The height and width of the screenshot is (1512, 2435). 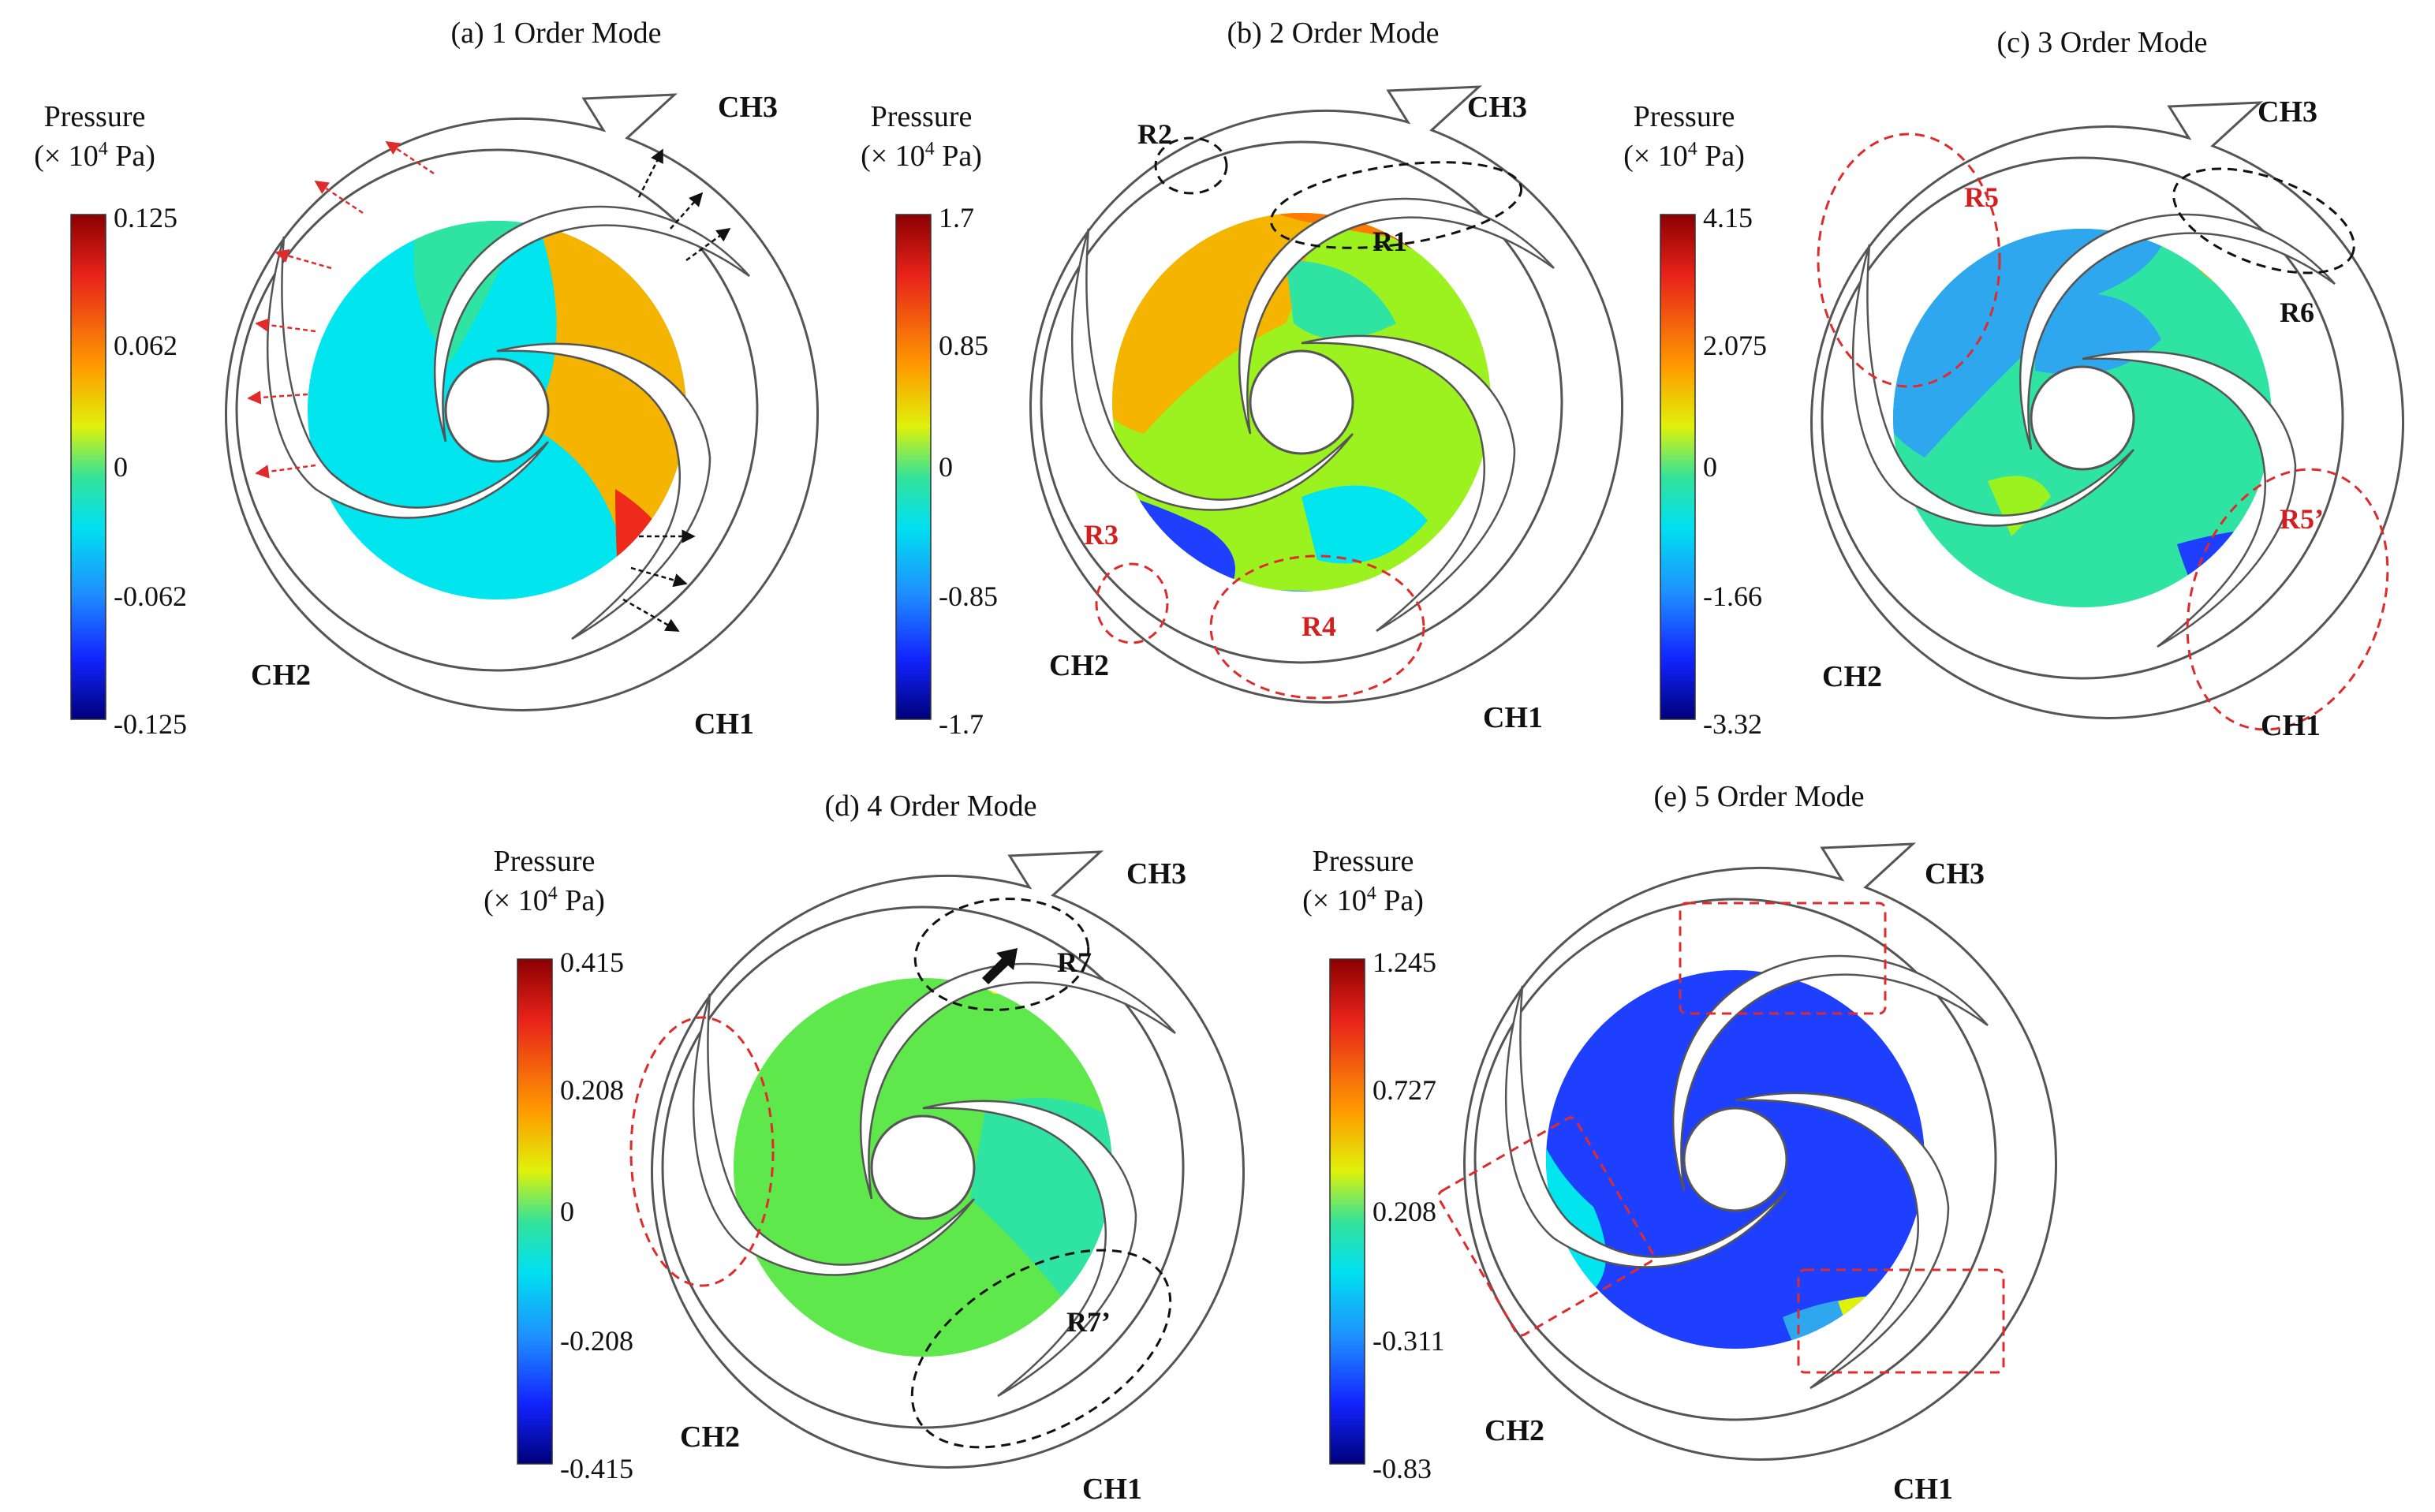 I want to click on tick-b-2: 0, so click(x=946, y=467).